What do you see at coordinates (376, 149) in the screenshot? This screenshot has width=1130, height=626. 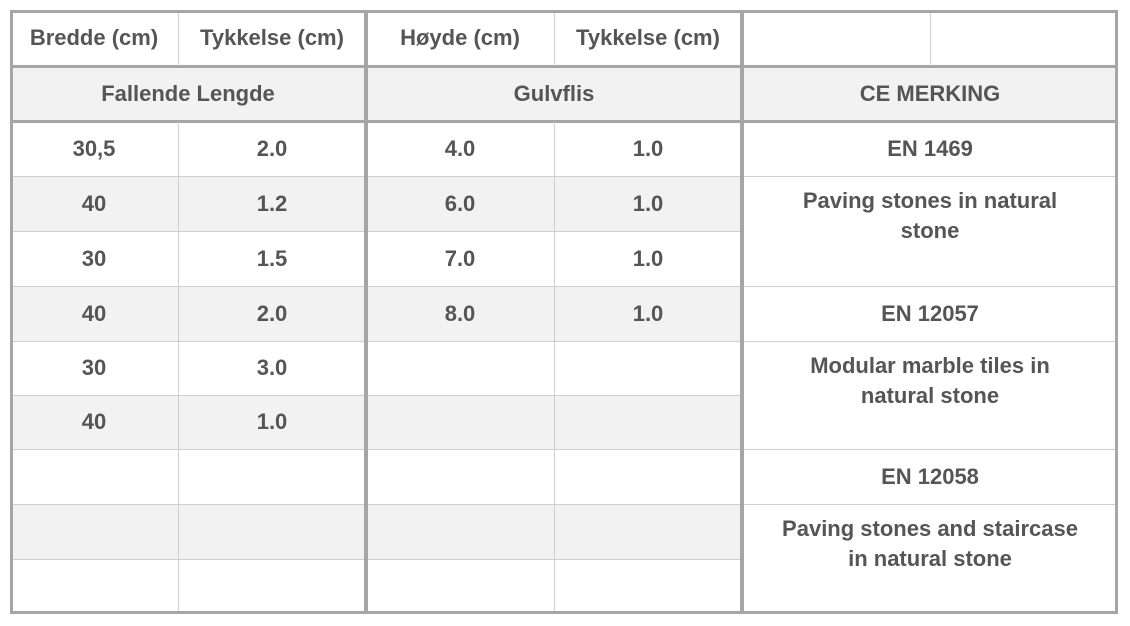 I see `table-row: 30,5 2.0 4.0 1.0` at bounding box center [376, 149].